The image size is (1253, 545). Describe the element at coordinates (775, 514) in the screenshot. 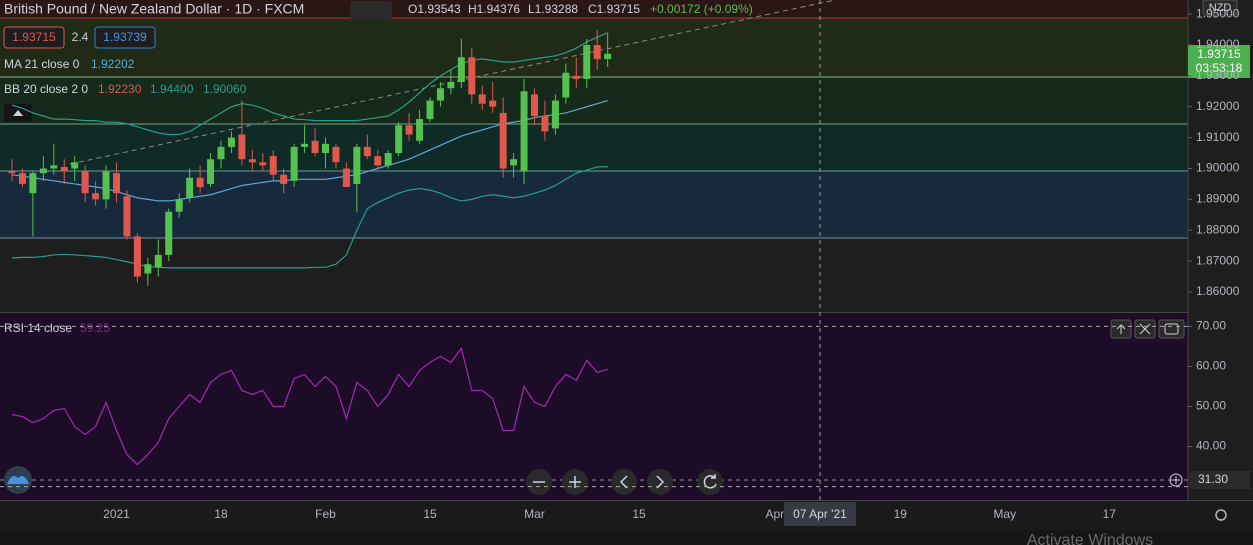

I see `x-tick-label: Apr` at that location.